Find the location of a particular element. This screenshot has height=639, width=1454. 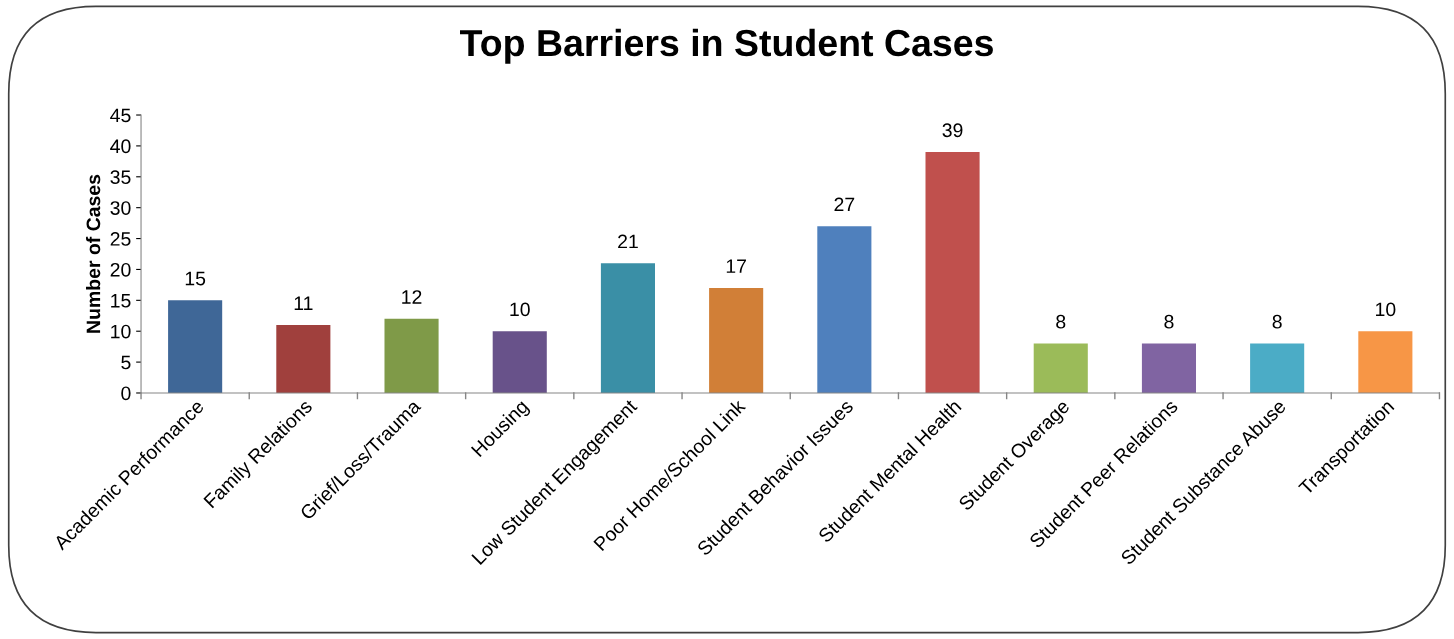

data-label: 27 is located at coordinates (844, 204).